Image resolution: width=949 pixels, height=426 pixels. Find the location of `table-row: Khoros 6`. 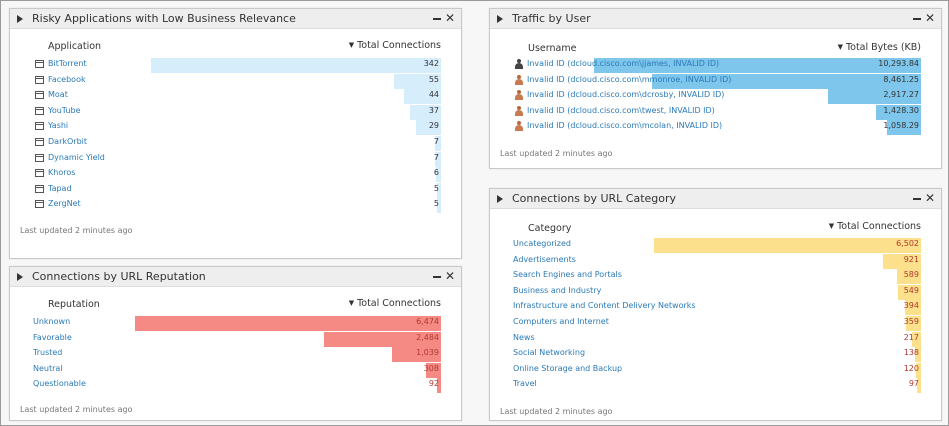

table-row: Khoros 6 is located at coordinates (235, 175).